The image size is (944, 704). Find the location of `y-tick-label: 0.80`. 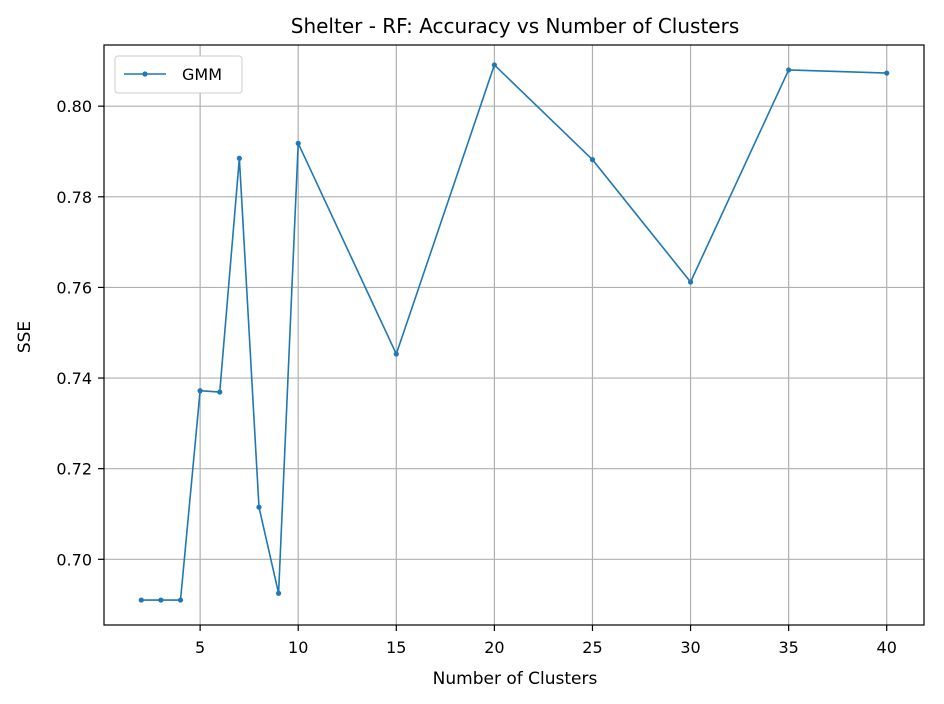

y-tick-label: 0.80 is located at coordinates (74, 106).